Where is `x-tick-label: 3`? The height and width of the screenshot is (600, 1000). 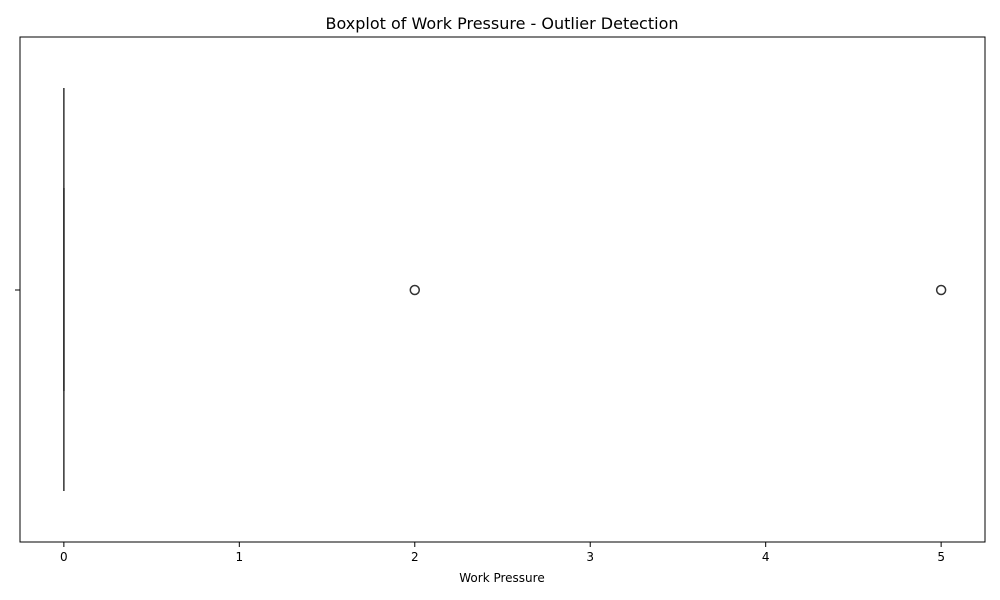
x-tick-label: 3 is located at coordinates (590, 557).